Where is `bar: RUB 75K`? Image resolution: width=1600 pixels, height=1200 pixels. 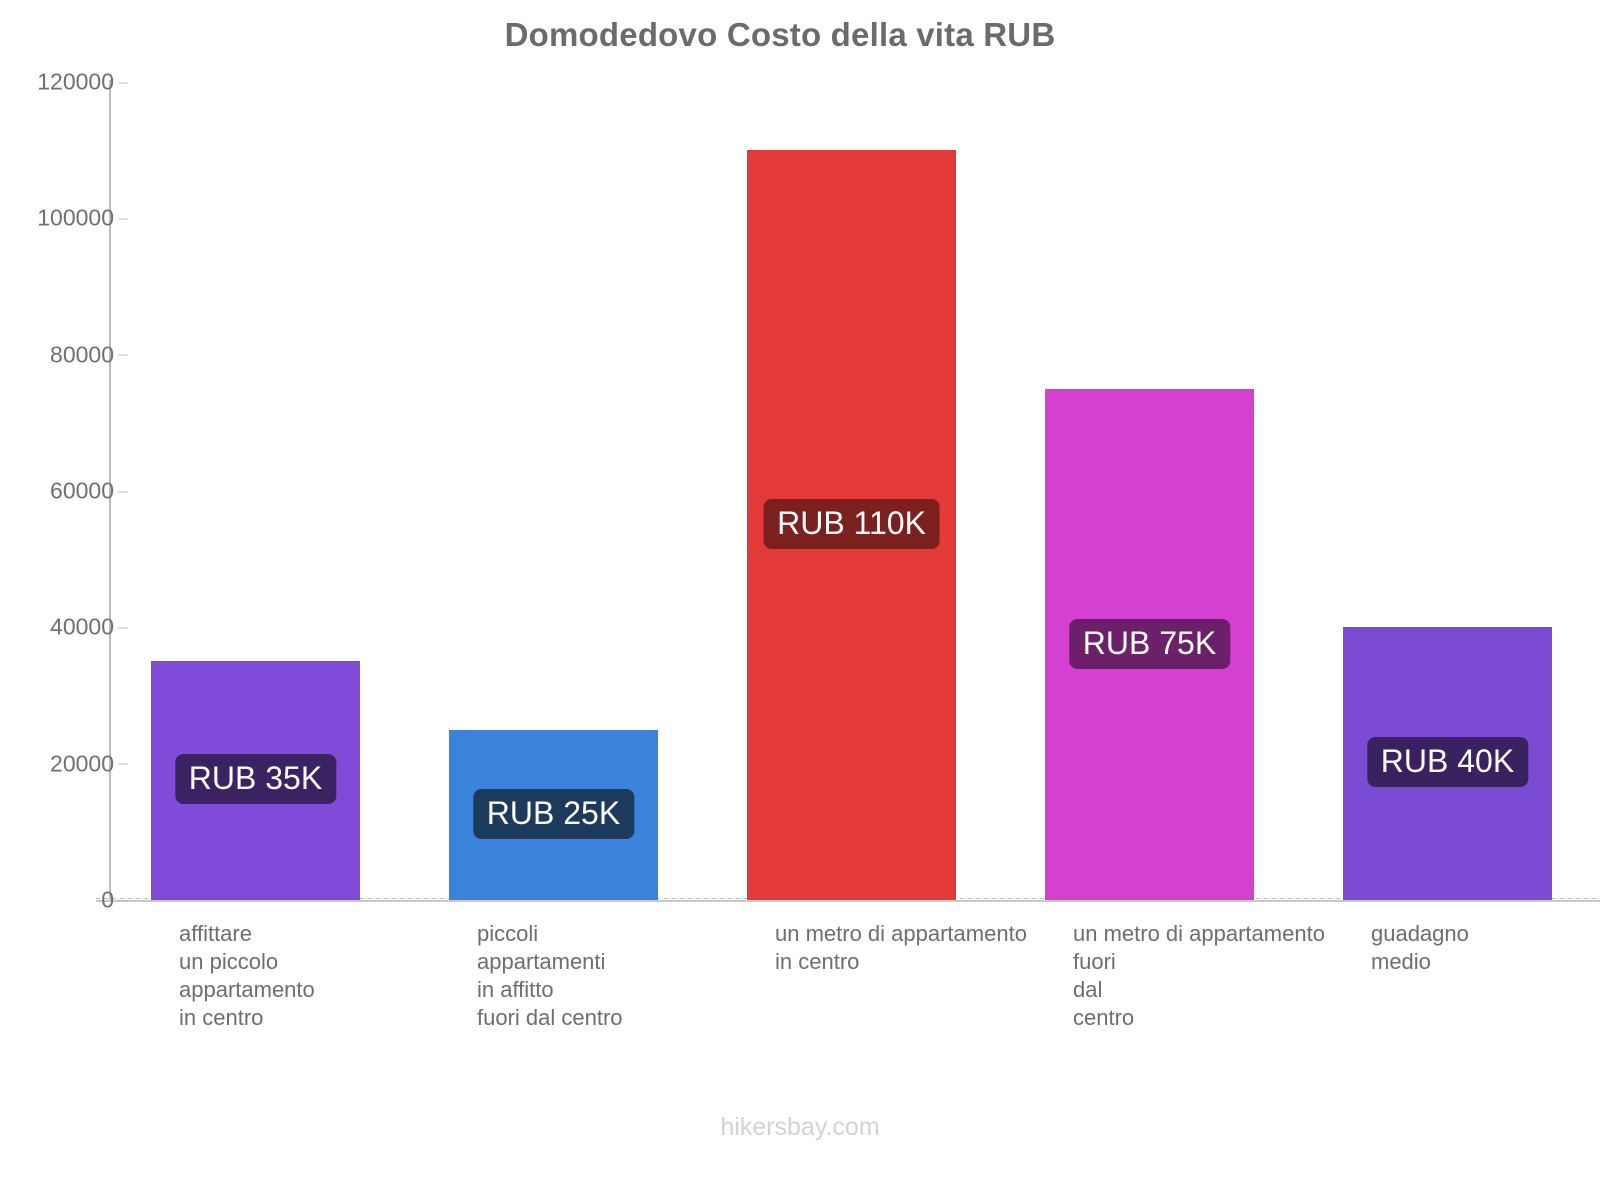
bar: RUB 75K is located at coordinates (1149, 644).